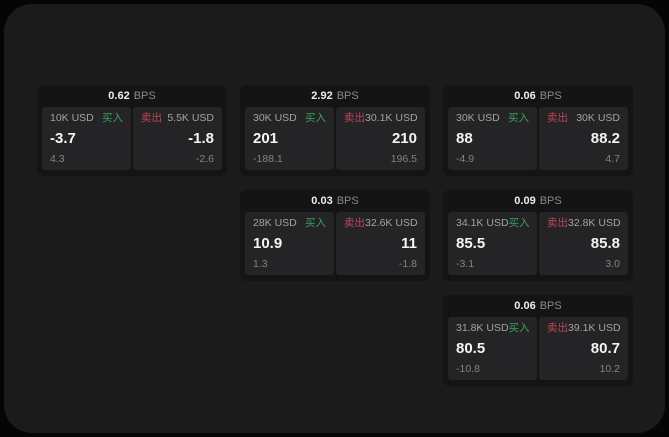 This screenshot has width=669, height=437. What do you see at coordinates (409, 243) in the screenshot?
I see `sell-price: 11` at bounding box center [409, 243].